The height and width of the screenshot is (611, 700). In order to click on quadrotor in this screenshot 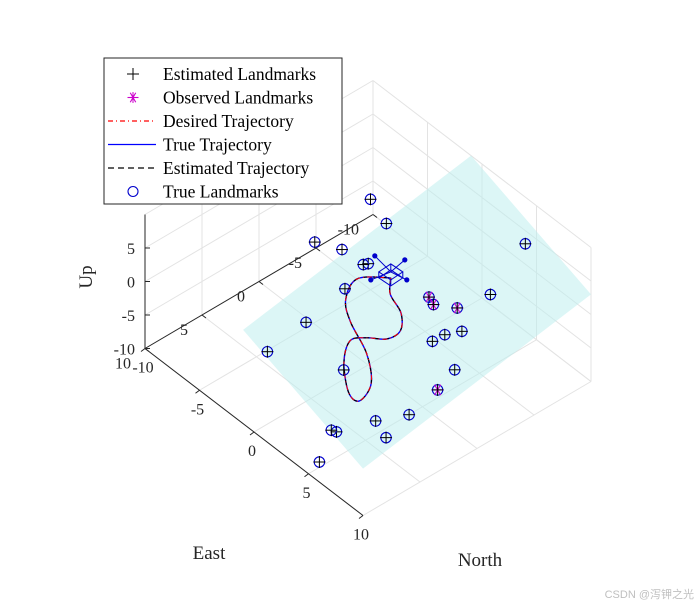, I will do `click(389, 270)`.